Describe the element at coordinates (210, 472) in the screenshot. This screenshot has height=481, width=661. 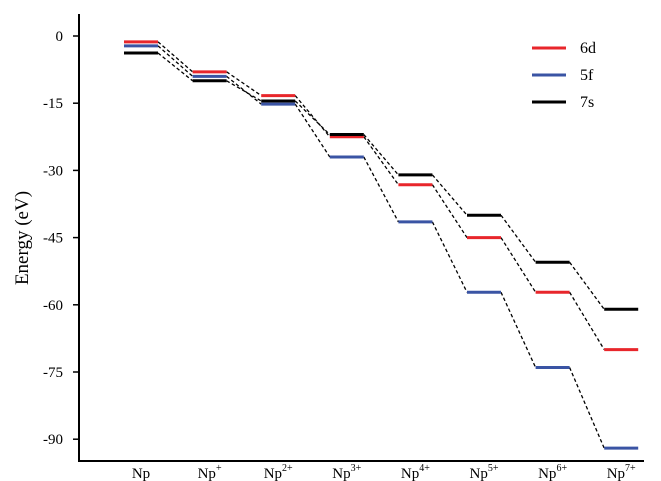
I see `x-tick-label: Np+` at that location.